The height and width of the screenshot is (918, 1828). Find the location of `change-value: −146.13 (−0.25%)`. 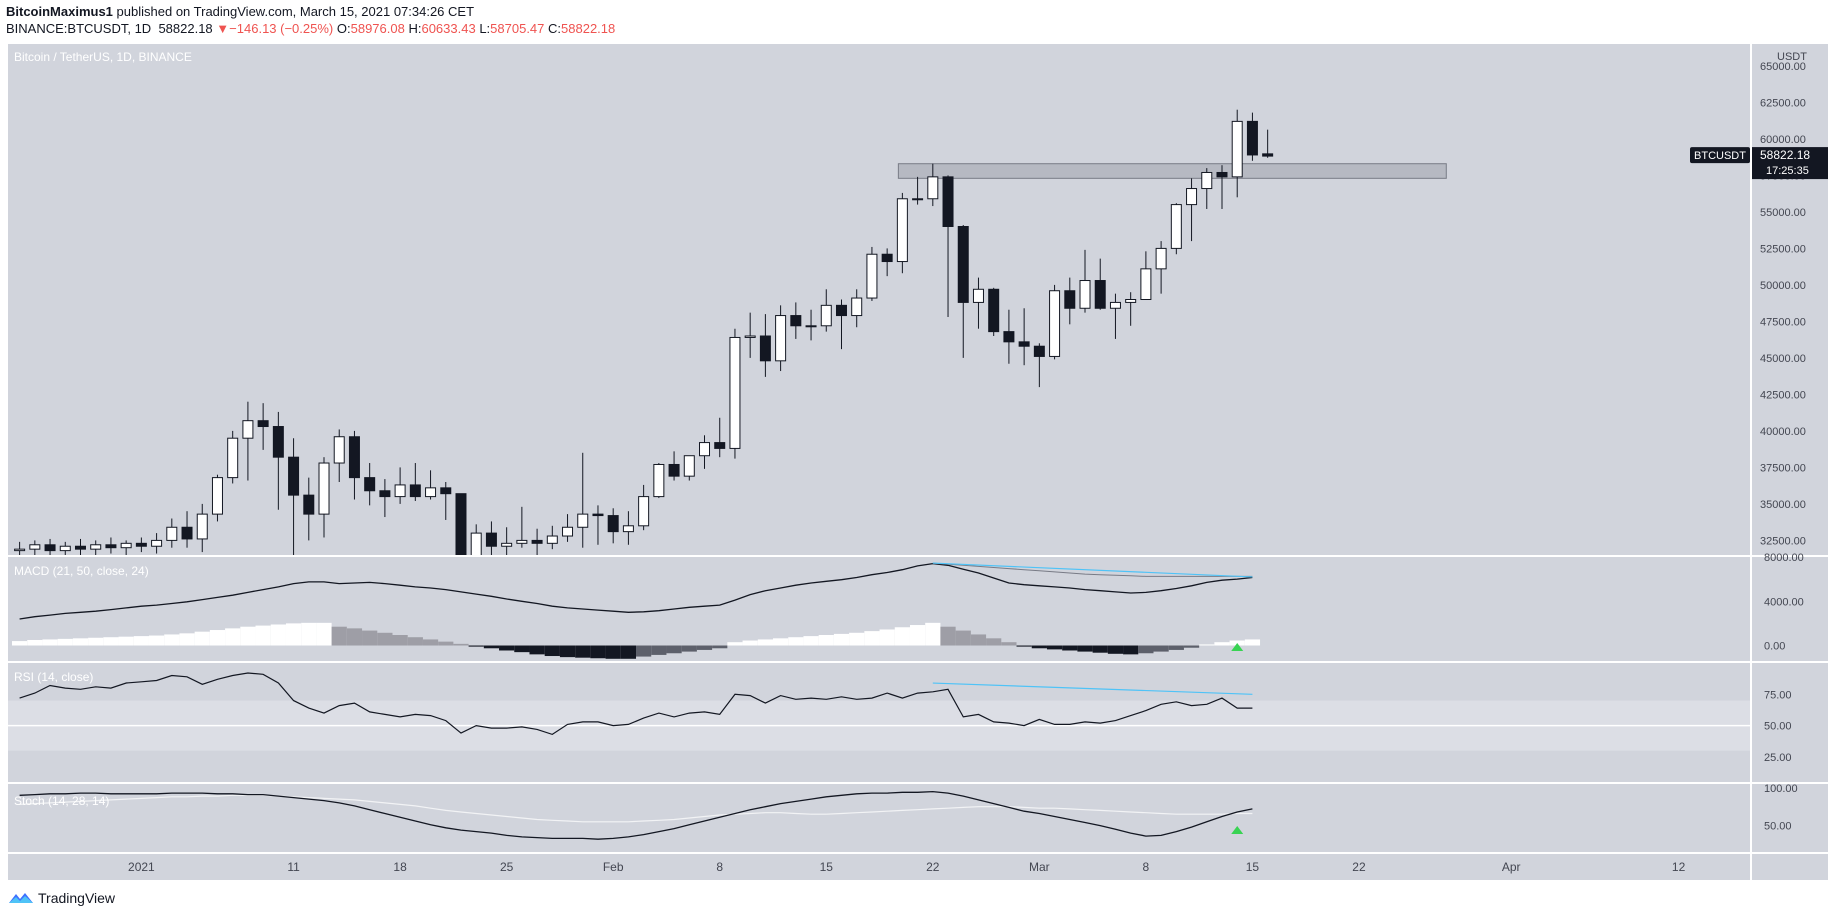

change-value: −146.13 (−0.25%) is located at coordinates (281, 28).